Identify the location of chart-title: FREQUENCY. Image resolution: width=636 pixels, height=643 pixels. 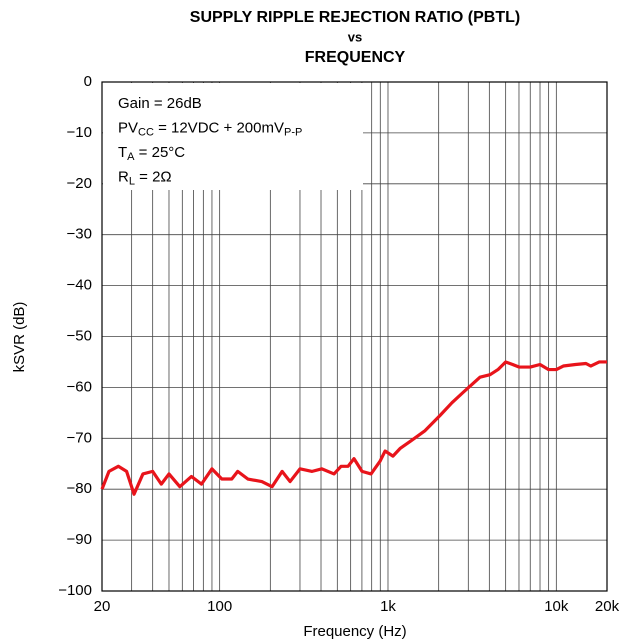
(355, 57).